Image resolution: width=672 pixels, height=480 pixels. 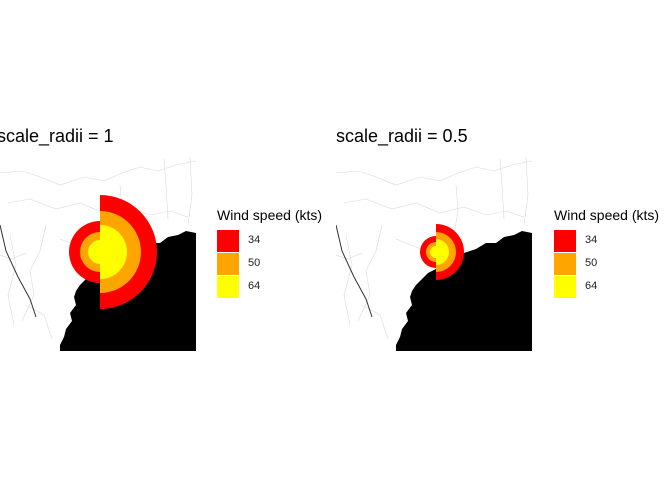 I want to click on border-lines, so click(x=98, y=248).